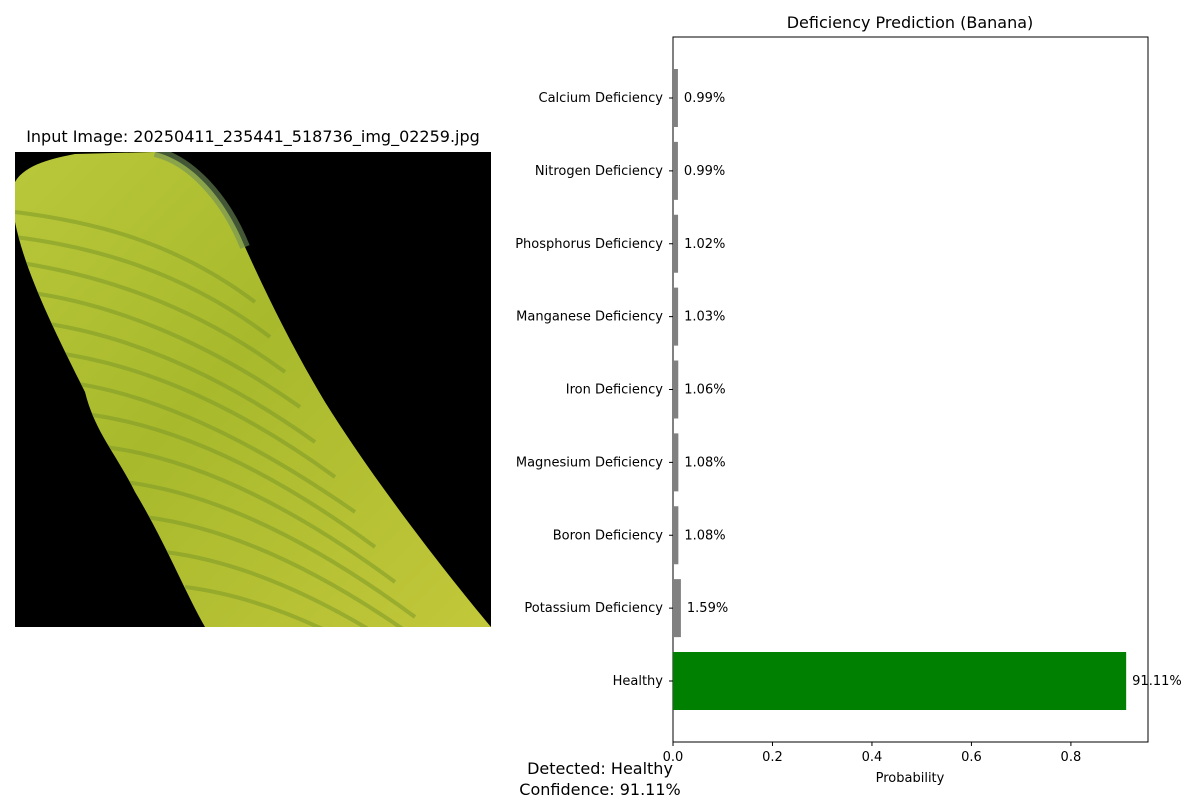 Image resolution: width=1200 pixels, height=800 pixels. What do you see at coordinates (593, 608) in the screenshot?
I see `y-tick-label: Potassium Deficiency` at bounding box center [593, 608].